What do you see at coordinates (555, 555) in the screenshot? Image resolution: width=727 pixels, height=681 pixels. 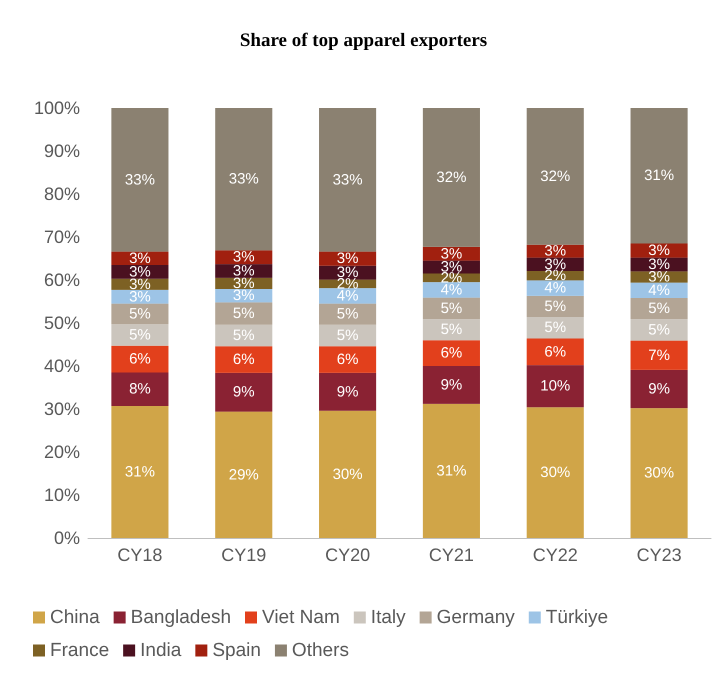 I see `x-tick-label: CY22` at bounding box center [555, 555].